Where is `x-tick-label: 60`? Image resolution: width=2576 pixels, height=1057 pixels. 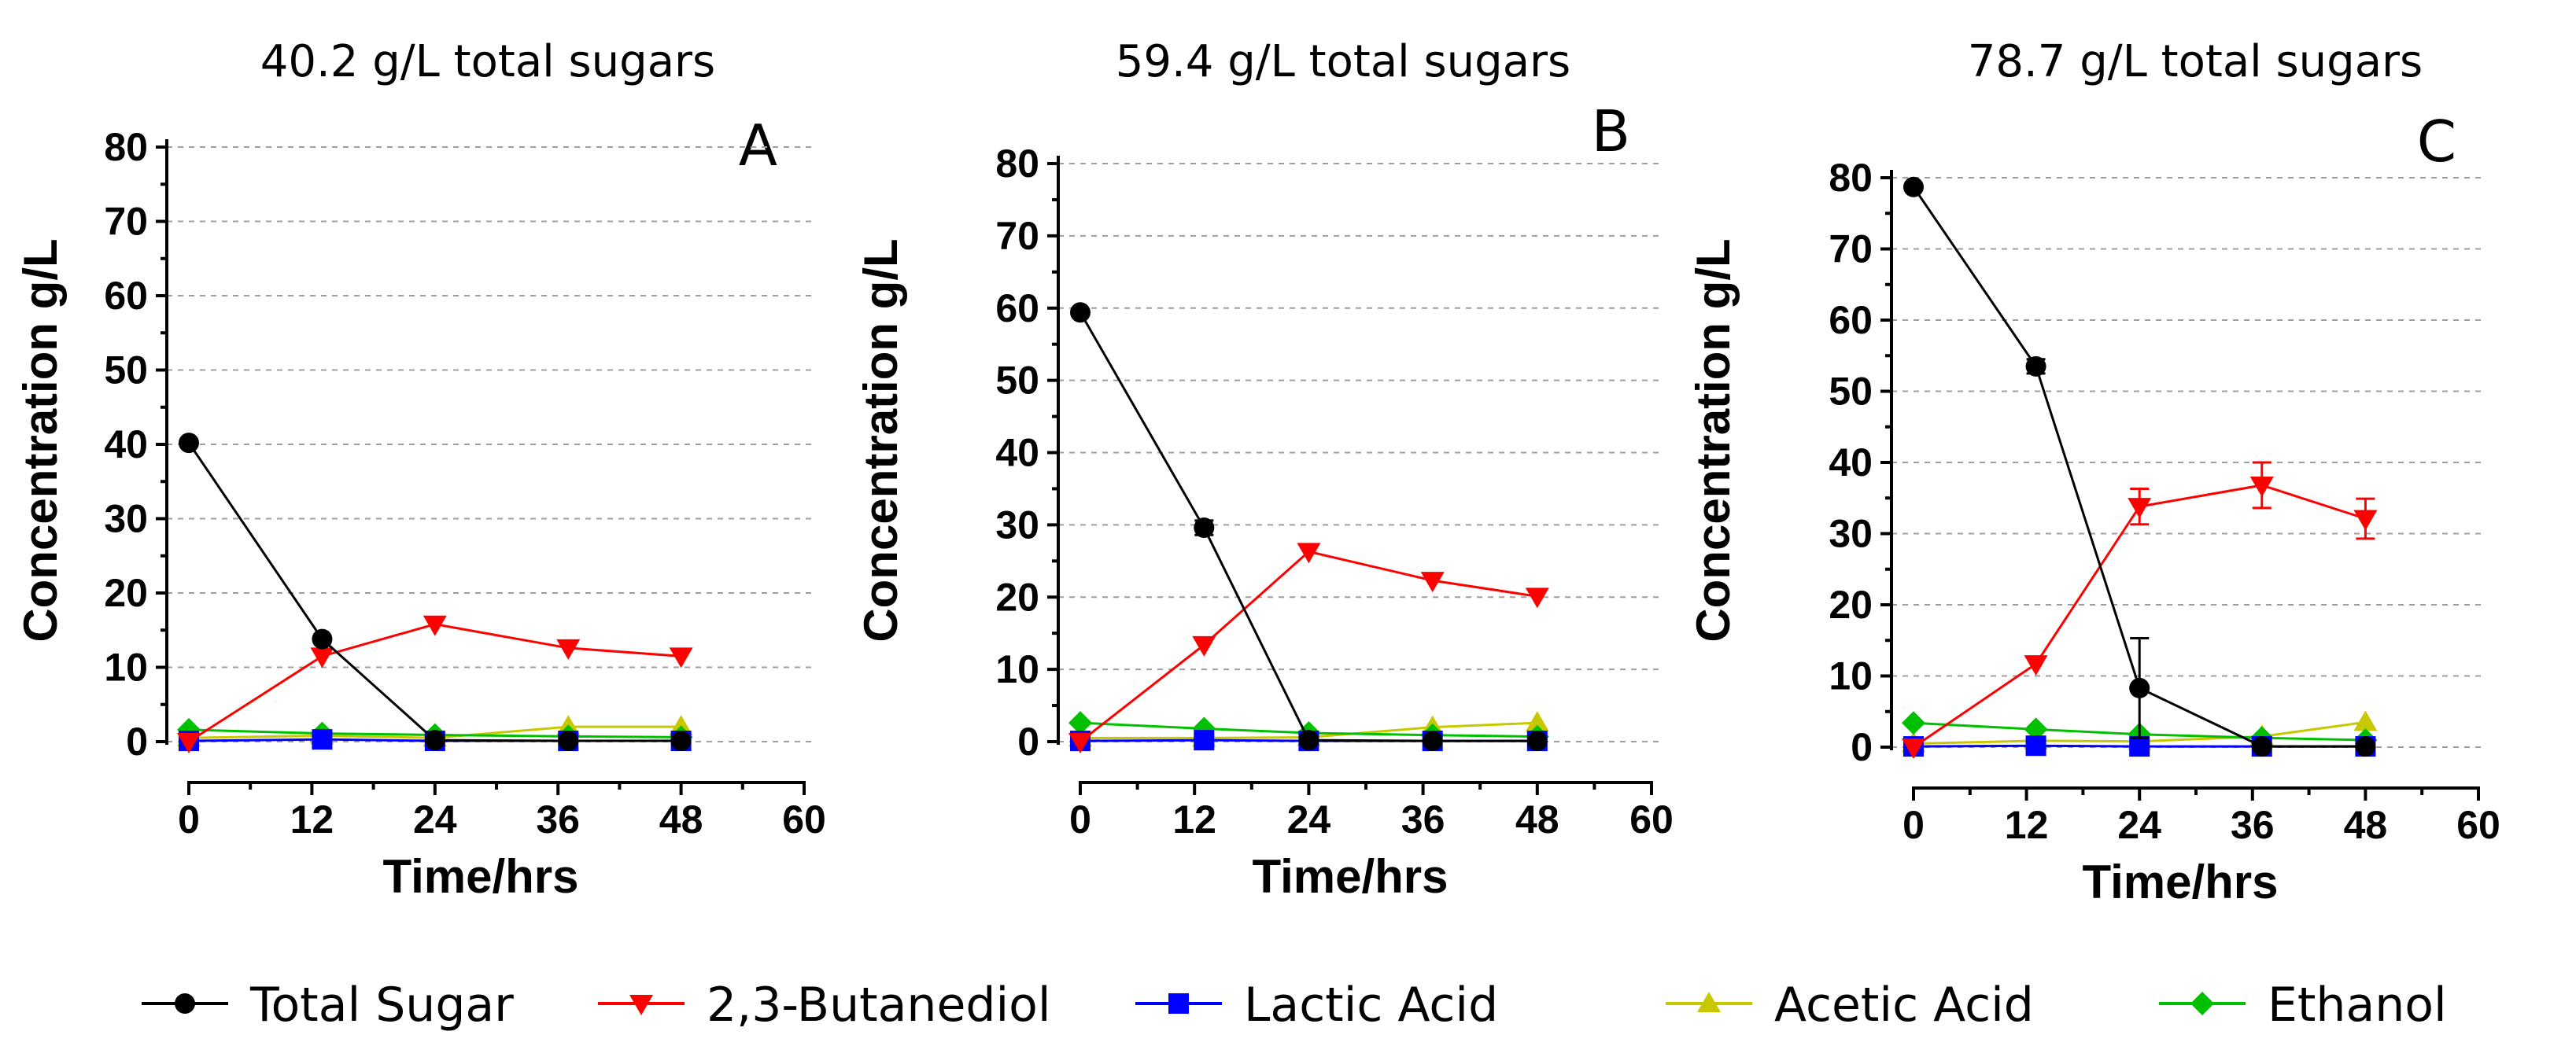
x-tick-label: 60 is located at coordinates (2478, 825).